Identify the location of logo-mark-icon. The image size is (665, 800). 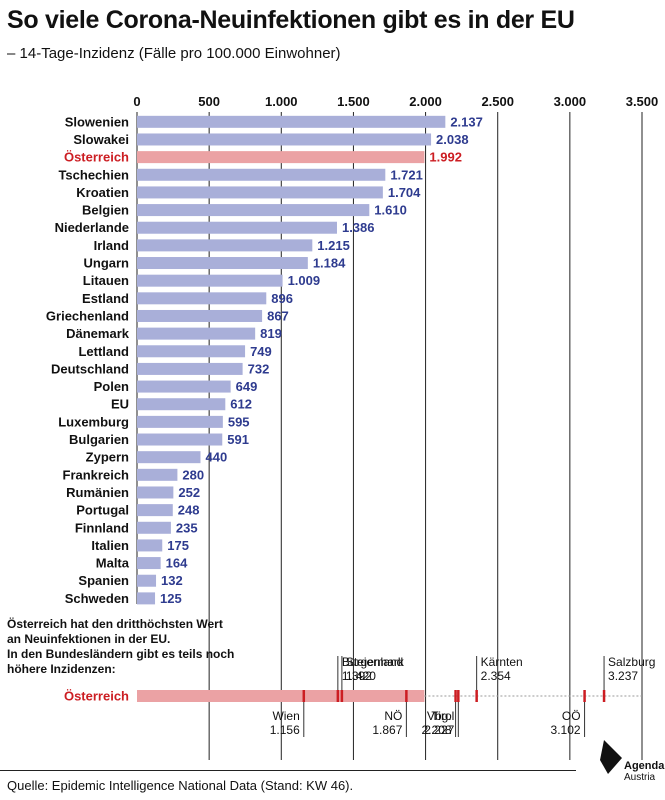
(611, 757).